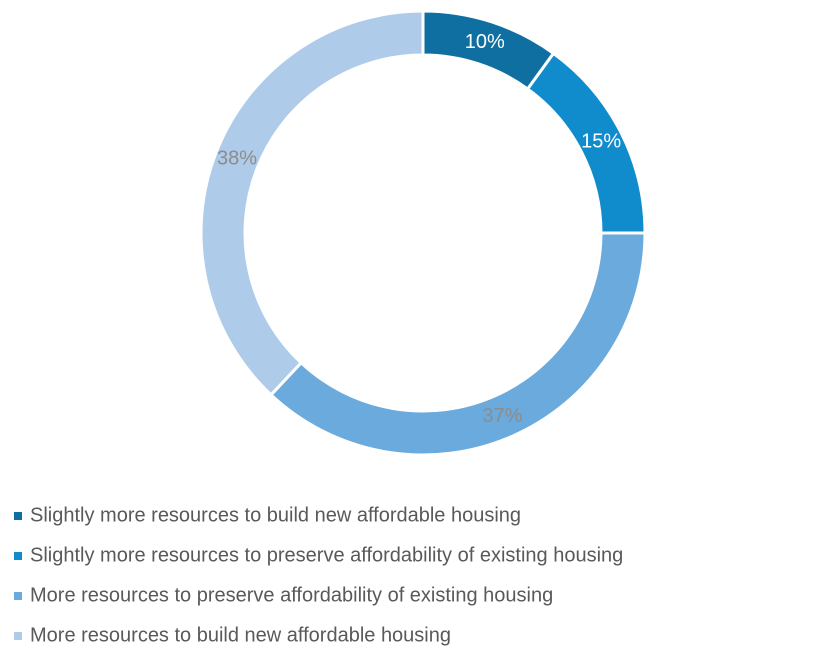 This screenshot has height=667, width=823. Describe the element at coordinates (601, 141) in the screenshot. I see `value-label: 15%` at that location.